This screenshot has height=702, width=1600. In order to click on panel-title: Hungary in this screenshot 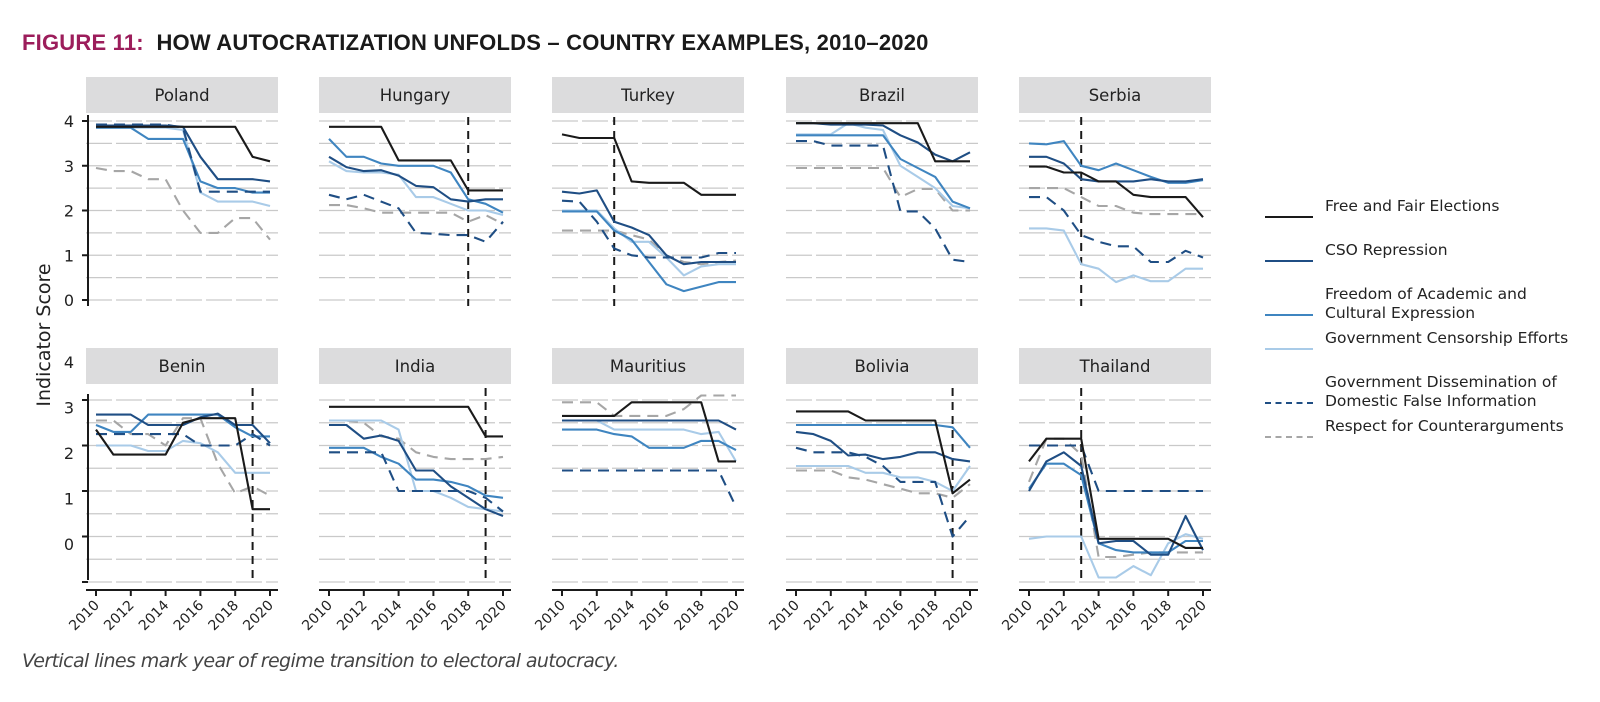, I will do `click(415, 95)`.